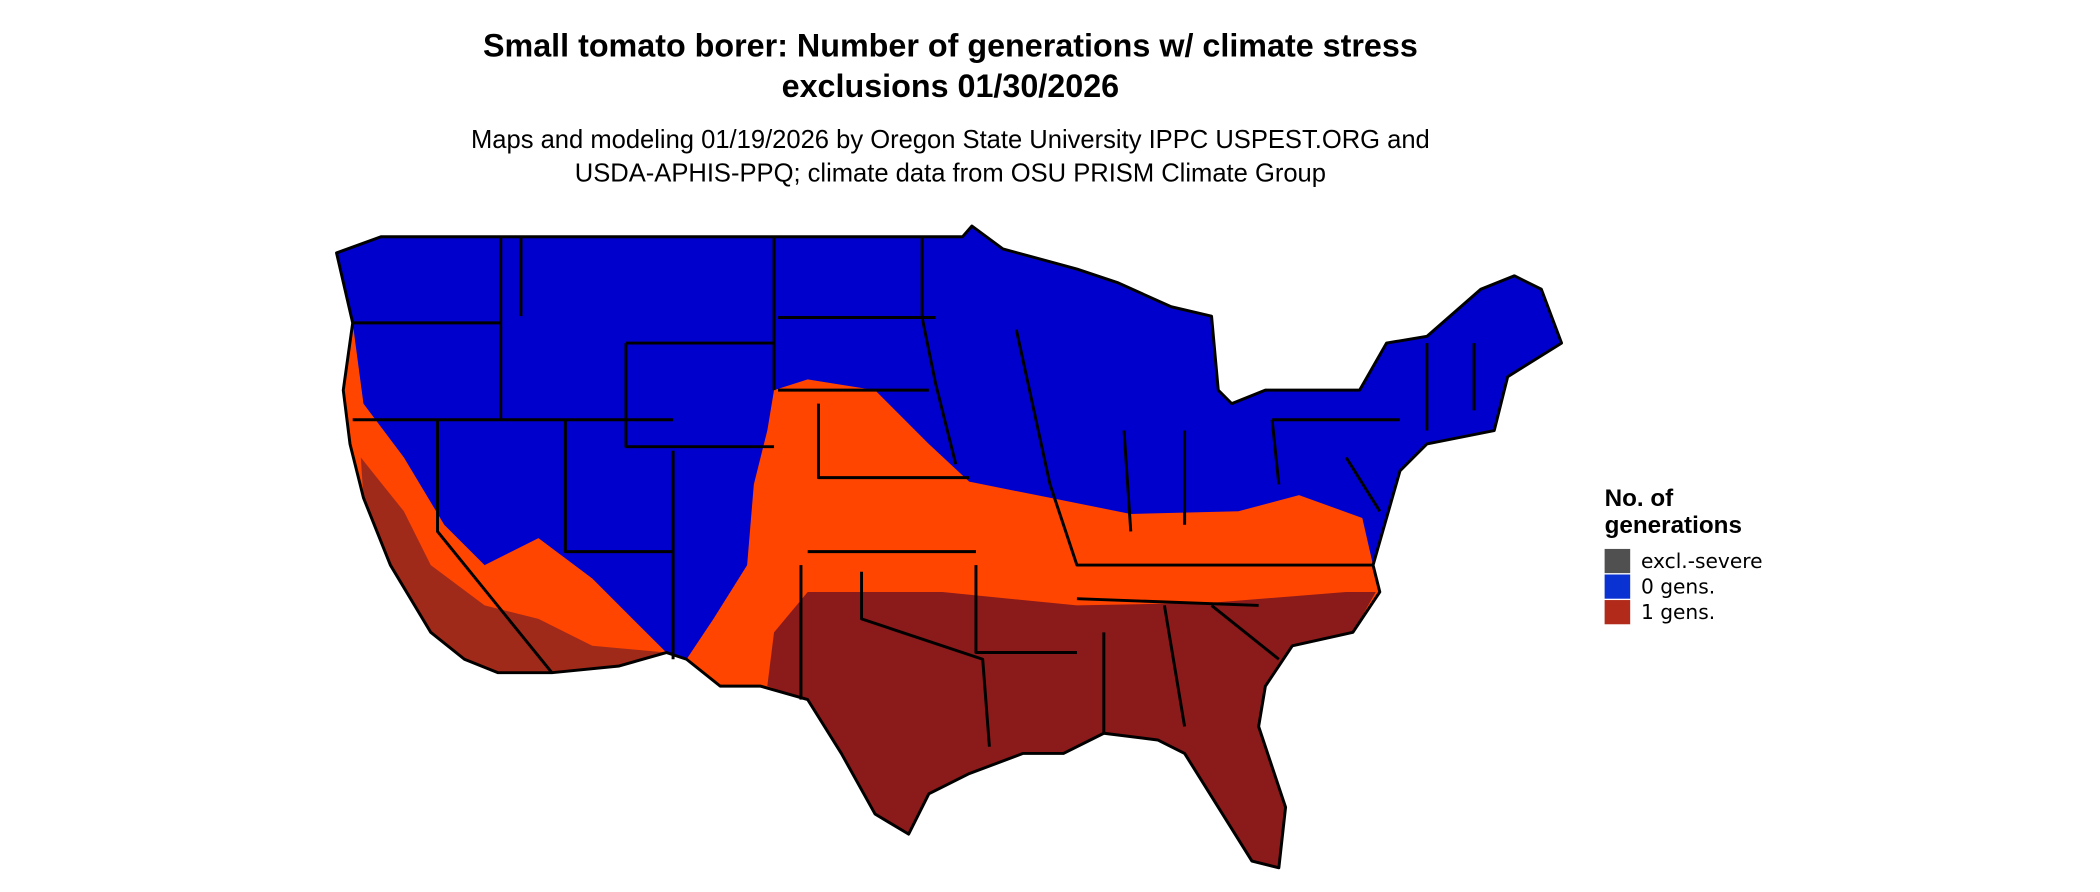 The width and height of the screenshot is (2100, 892). What do you see at coordinates (1640, 498) in the screenshot?
I see `legend-title: No. of` at bounding box center [1640, 498].